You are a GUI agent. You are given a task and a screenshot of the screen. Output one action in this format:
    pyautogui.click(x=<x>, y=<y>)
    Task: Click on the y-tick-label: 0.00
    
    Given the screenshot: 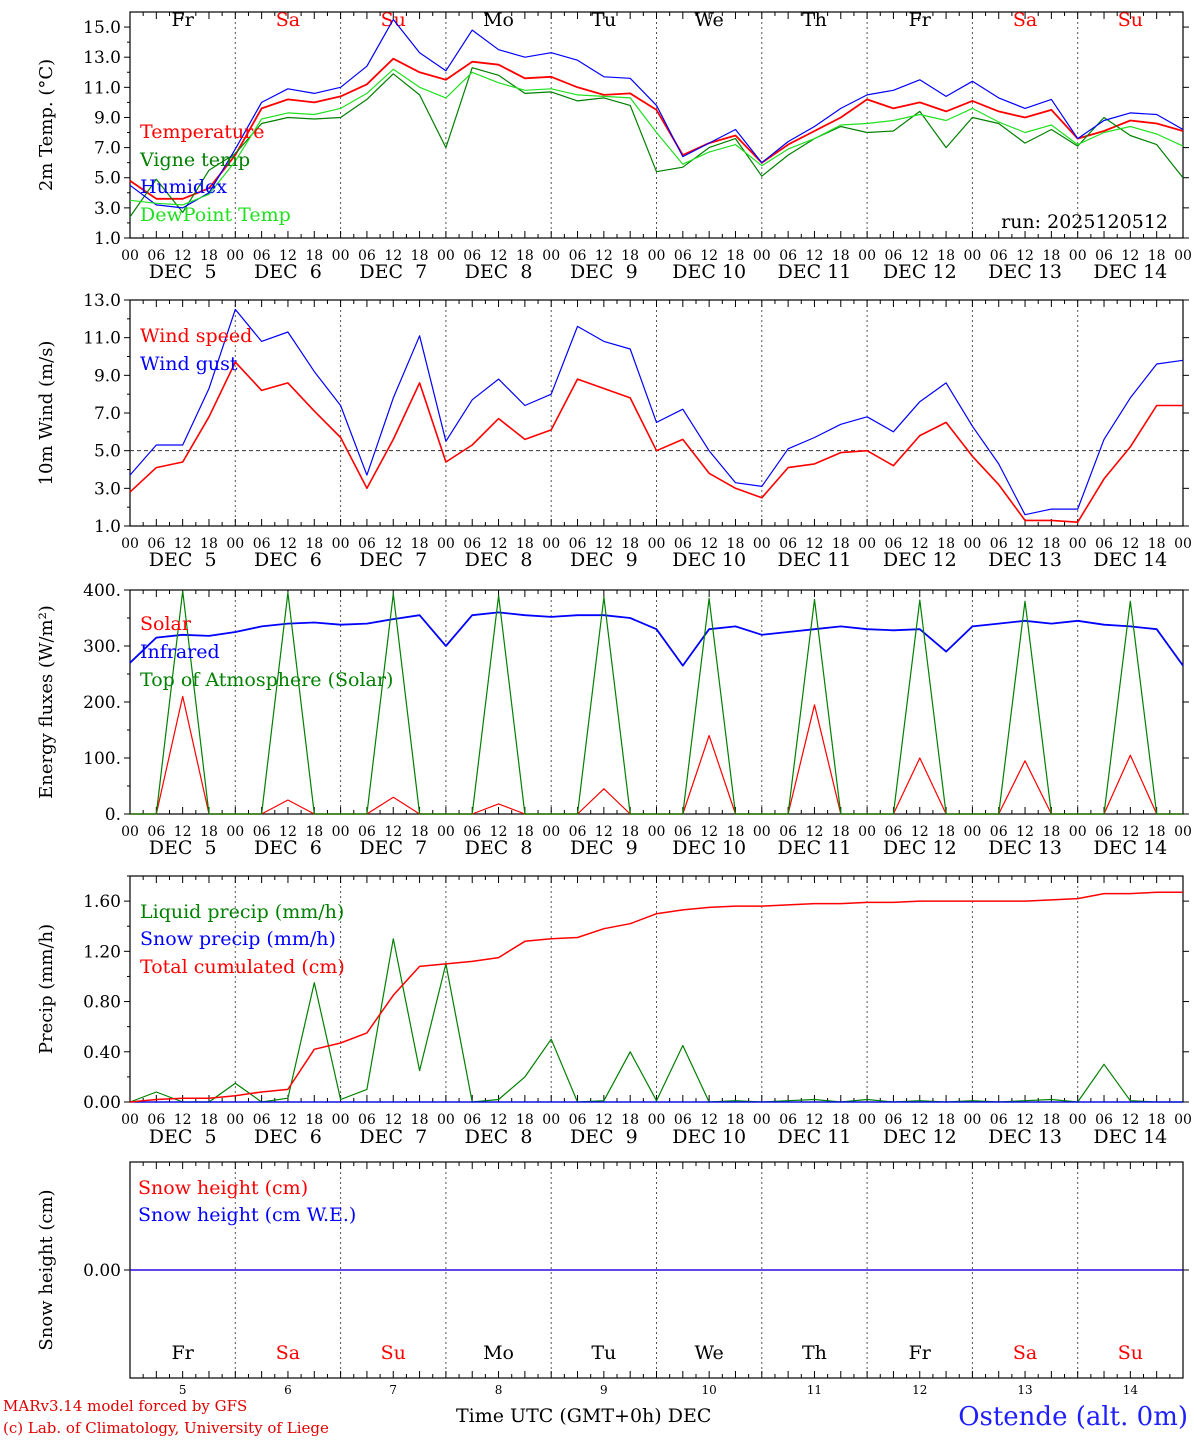 What is the action you would take?
    pyautogui.click(x=102, y=1103)
    